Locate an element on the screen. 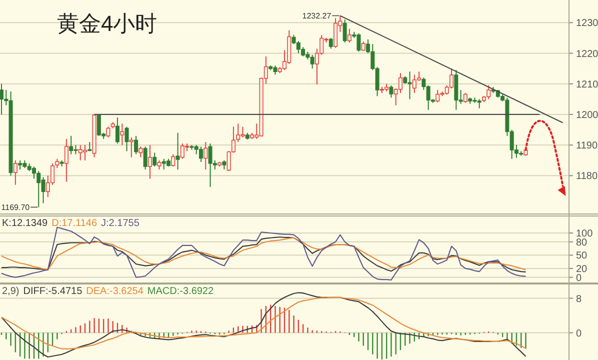  text: 黄金4小时 is located at coordinates (107, 23).